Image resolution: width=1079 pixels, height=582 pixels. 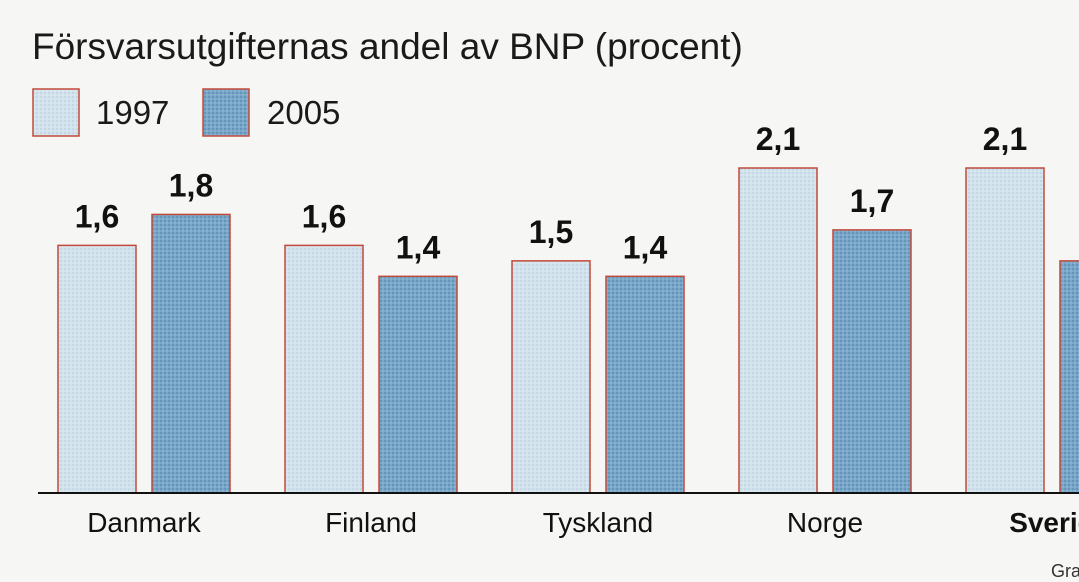 I want to click on bar-danmark-2005, so click(x=191, y=353).